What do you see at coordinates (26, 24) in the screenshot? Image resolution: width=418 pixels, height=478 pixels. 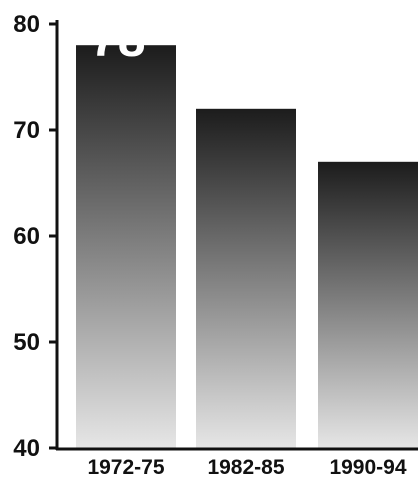 I see `y-tick-label-80: 80` at bounding box center [26, 24].